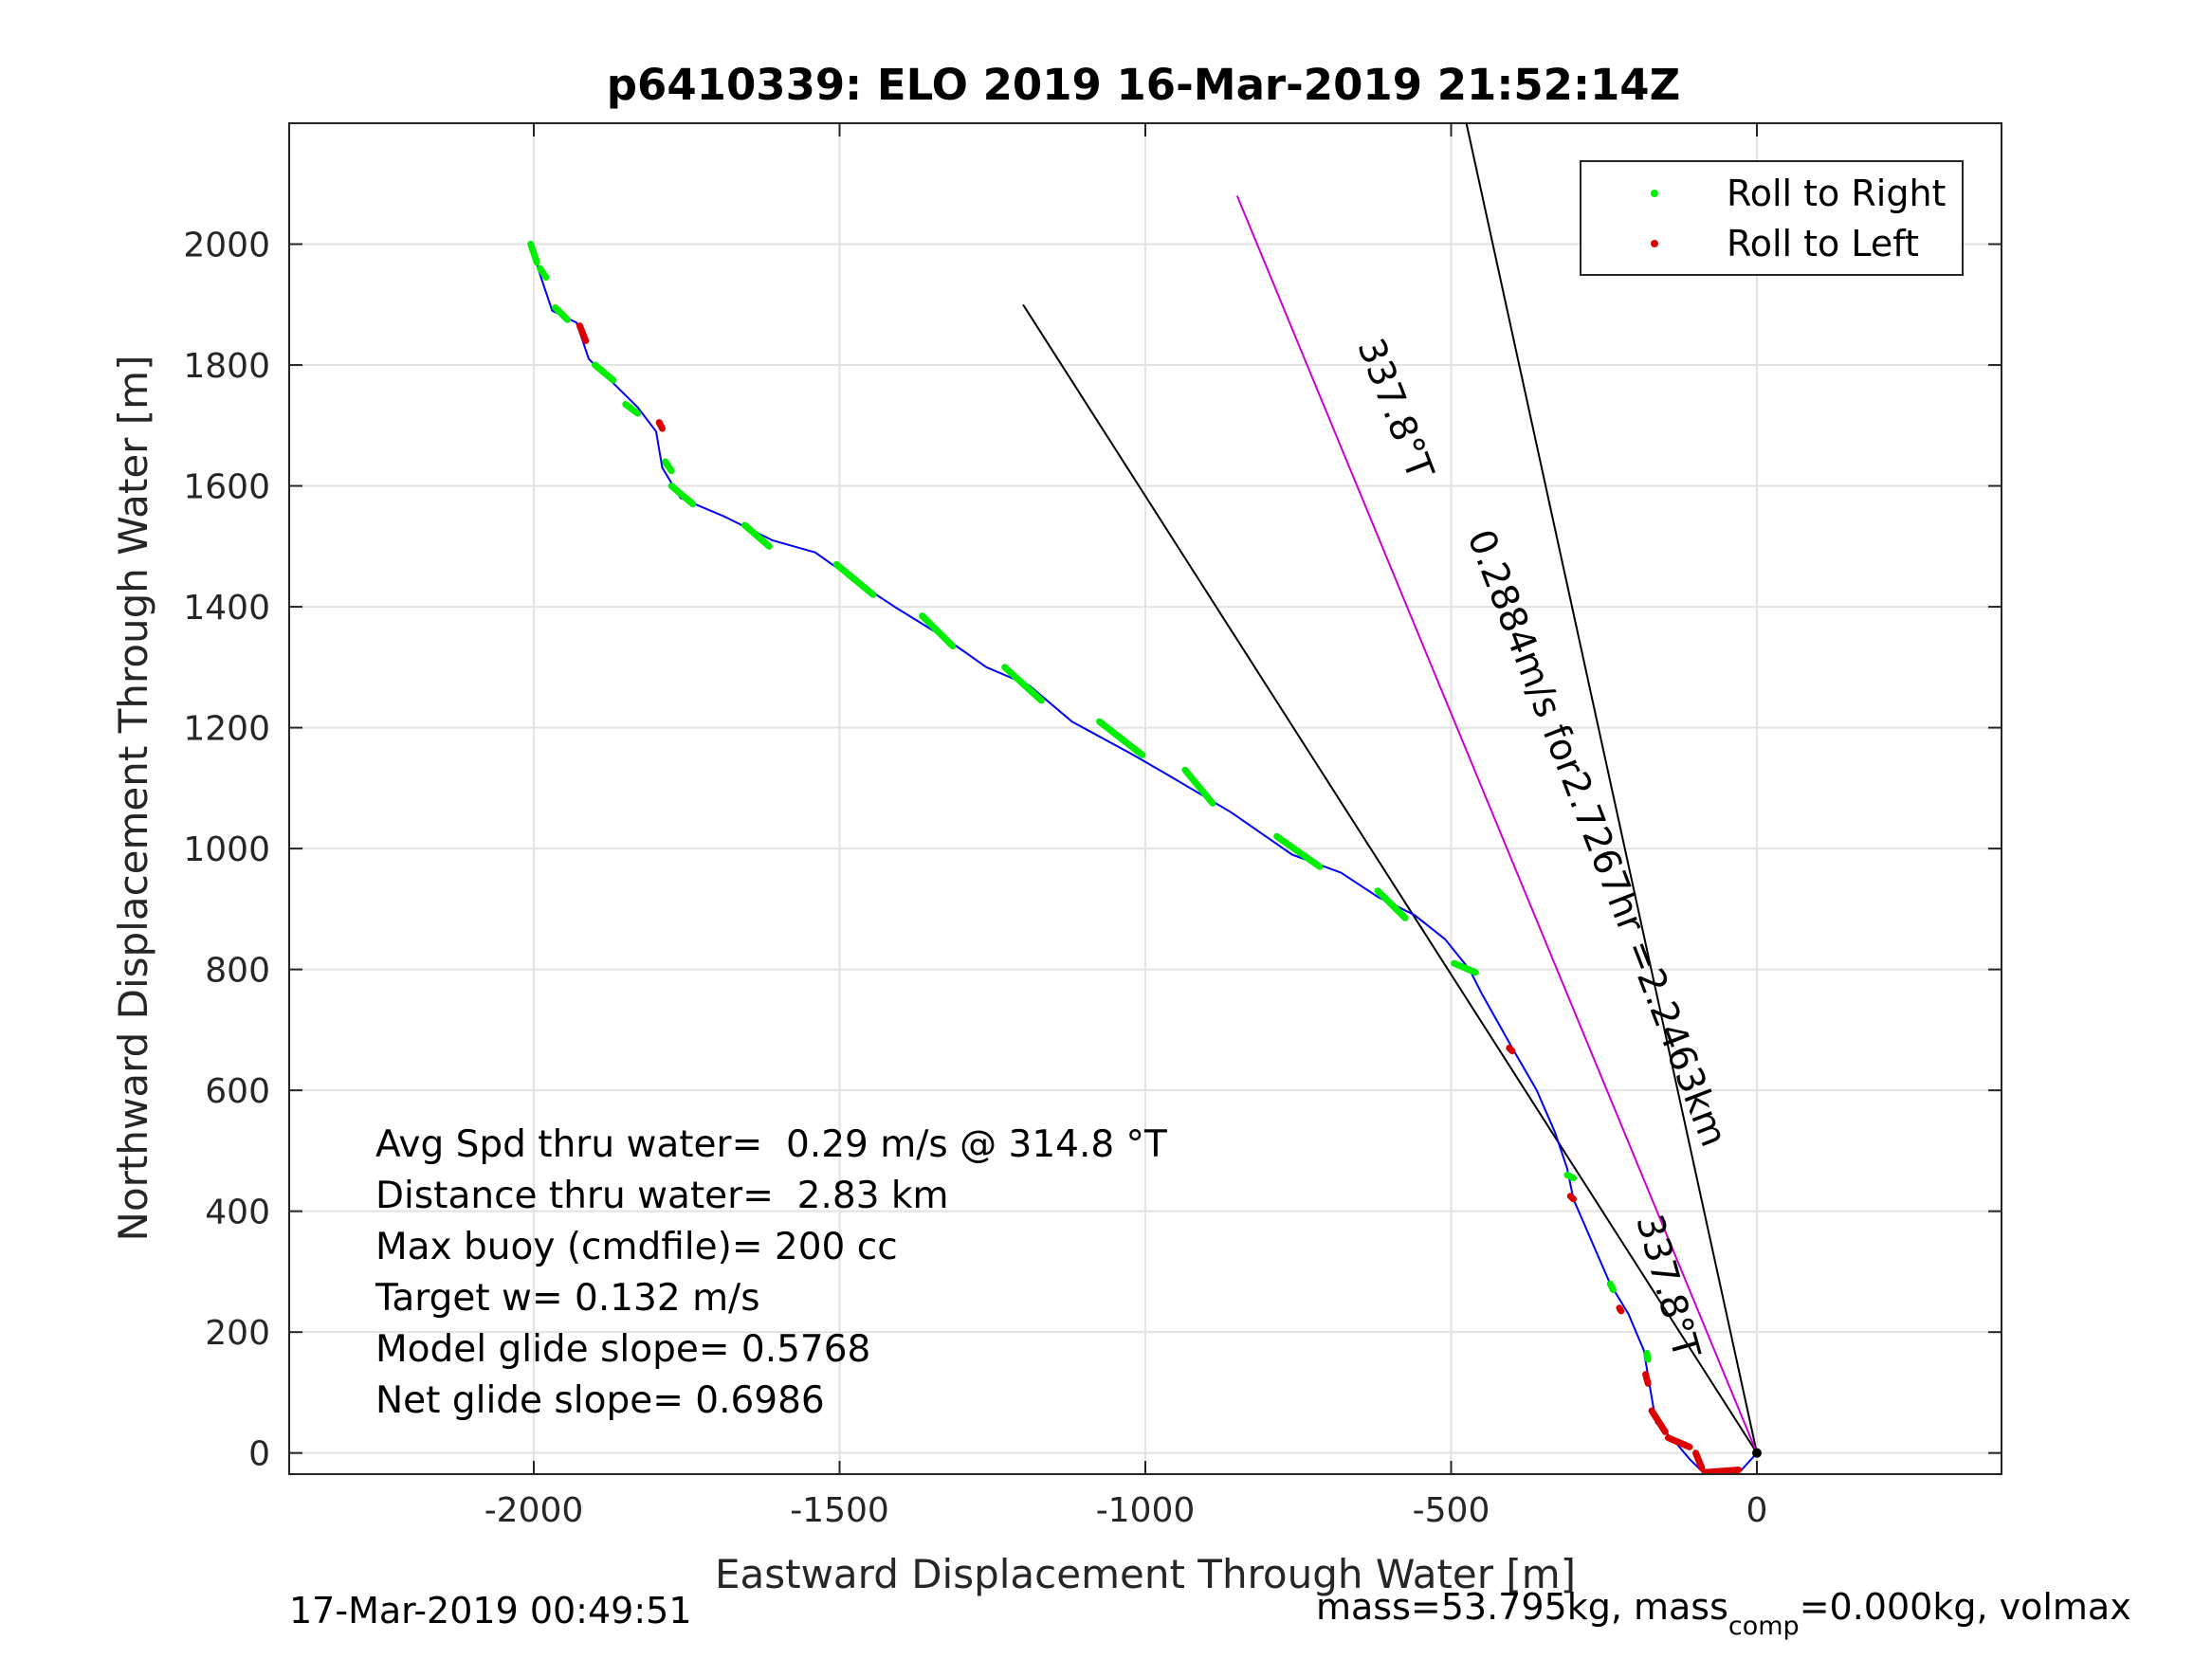 The width and height of the screenshot is (2212, 1659). I want to click on legend-box, so click(1772, 218).